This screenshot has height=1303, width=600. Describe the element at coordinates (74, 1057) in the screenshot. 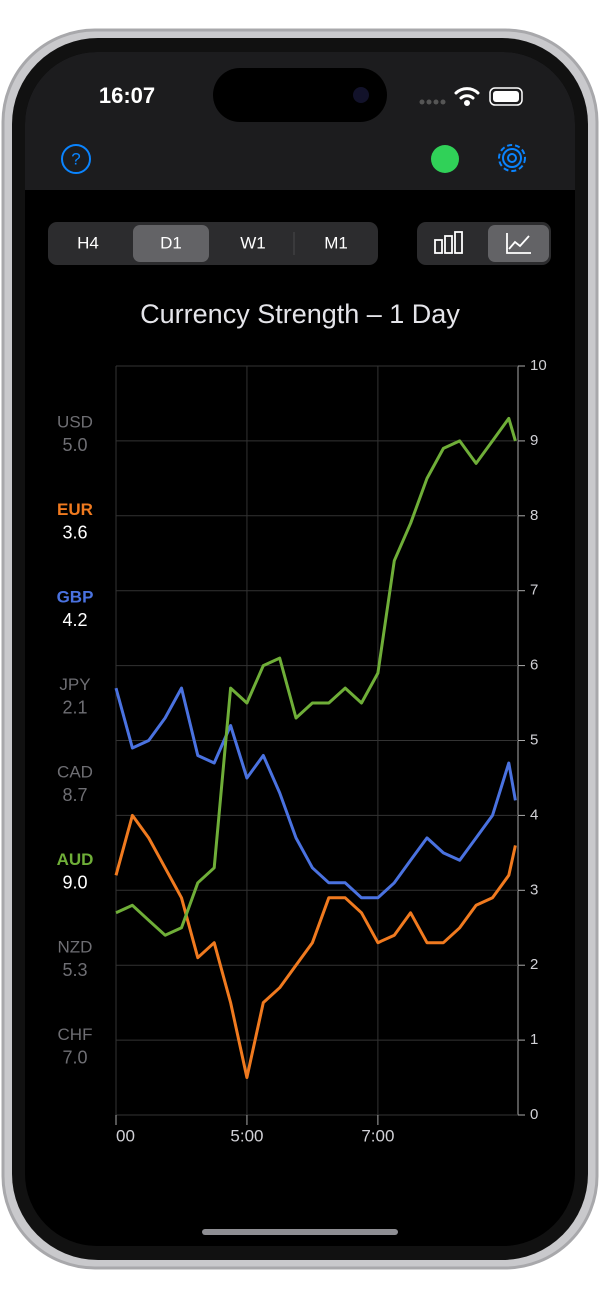

I see `currency-value: 7.0` at that location.